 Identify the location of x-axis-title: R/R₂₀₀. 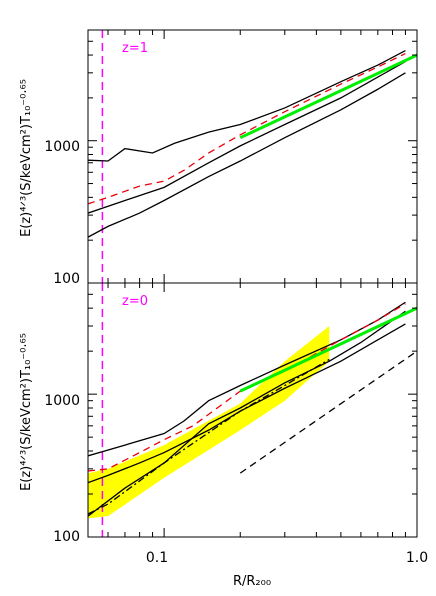
(252, 581).